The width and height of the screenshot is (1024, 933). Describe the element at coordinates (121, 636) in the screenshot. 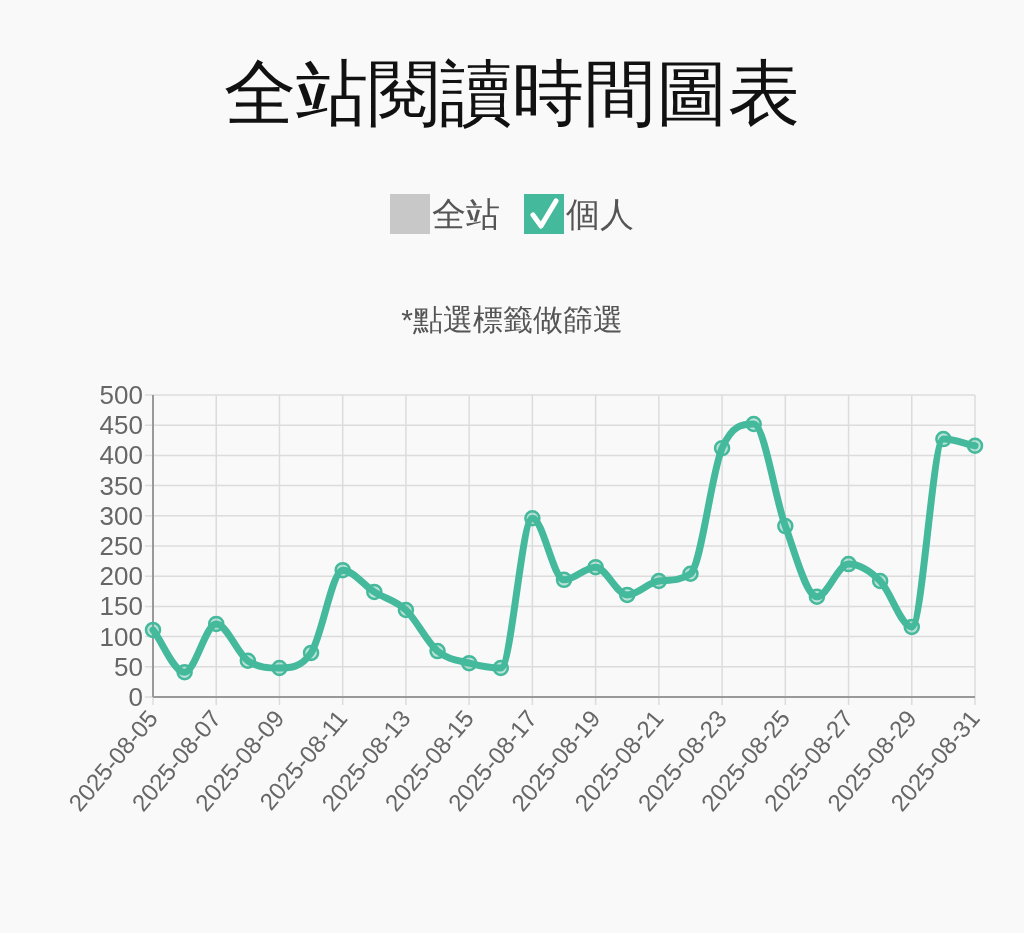

I see `y-tick-label: 100` at that location.